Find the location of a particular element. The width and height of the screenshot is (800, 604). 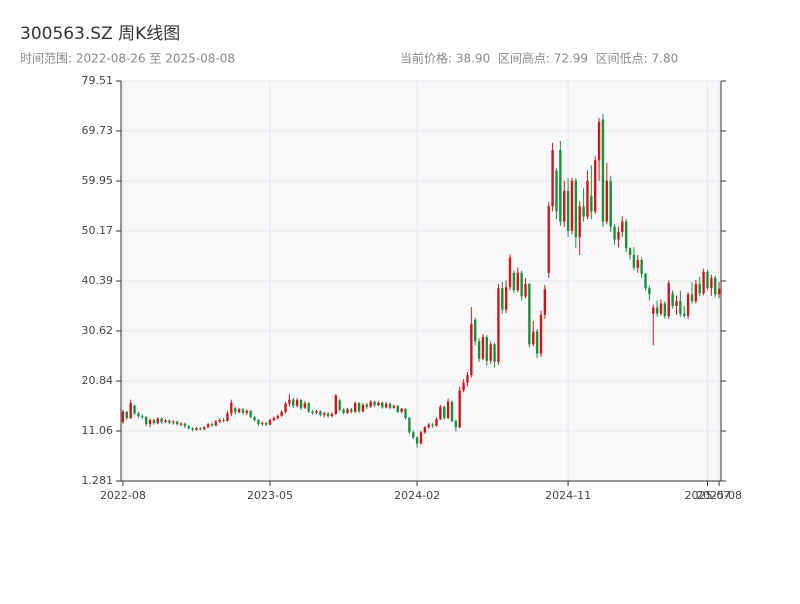

x-tick-label: 2022-08 is located at coordinates (123, 495).